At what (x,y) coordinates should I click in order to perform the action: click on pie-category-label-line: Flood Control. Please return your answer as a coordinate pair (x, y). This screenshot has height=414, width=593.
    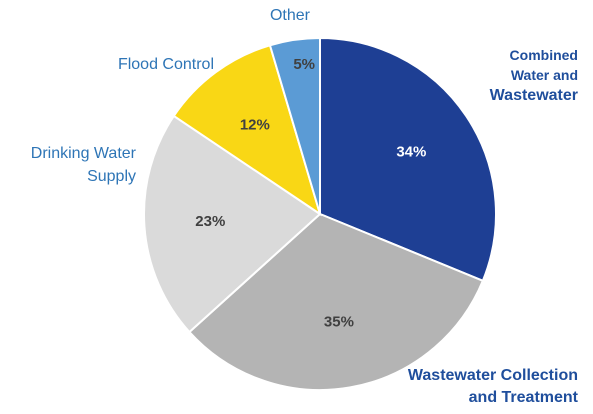
    Looking at the image, I should click on (166, 64).